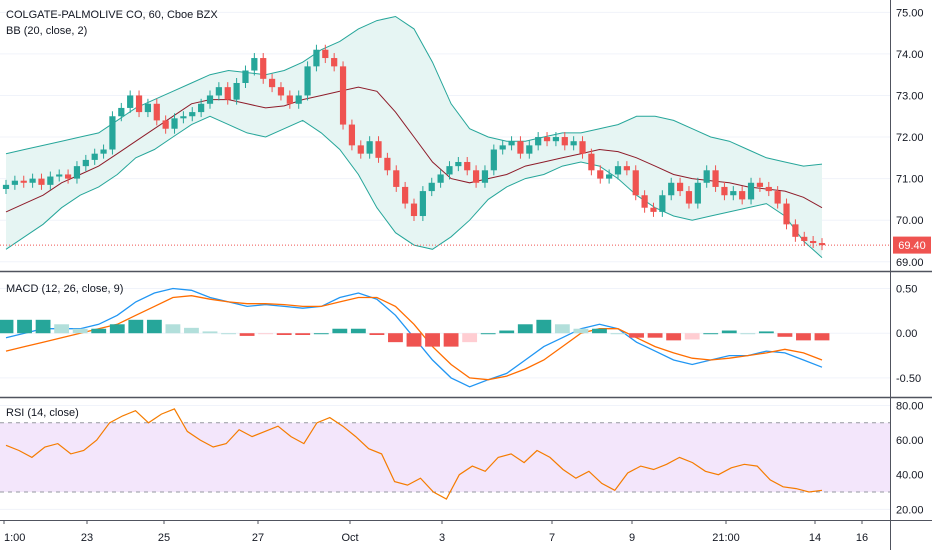 Image resolution: width=932 pixels, height=555 pixels. Describe the element at coordinates (112, 15) in the screenshot. I see `symbol-title: COLGATE-PALMOLIVE CO, 60, Cboe BZX` at that location.